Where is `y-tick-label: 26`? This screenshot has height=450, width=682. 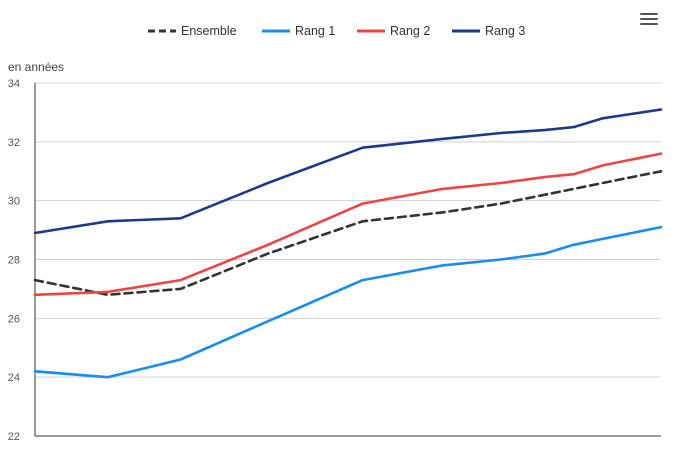
y-tick-label: 26 is located at coordinates (14, 319).